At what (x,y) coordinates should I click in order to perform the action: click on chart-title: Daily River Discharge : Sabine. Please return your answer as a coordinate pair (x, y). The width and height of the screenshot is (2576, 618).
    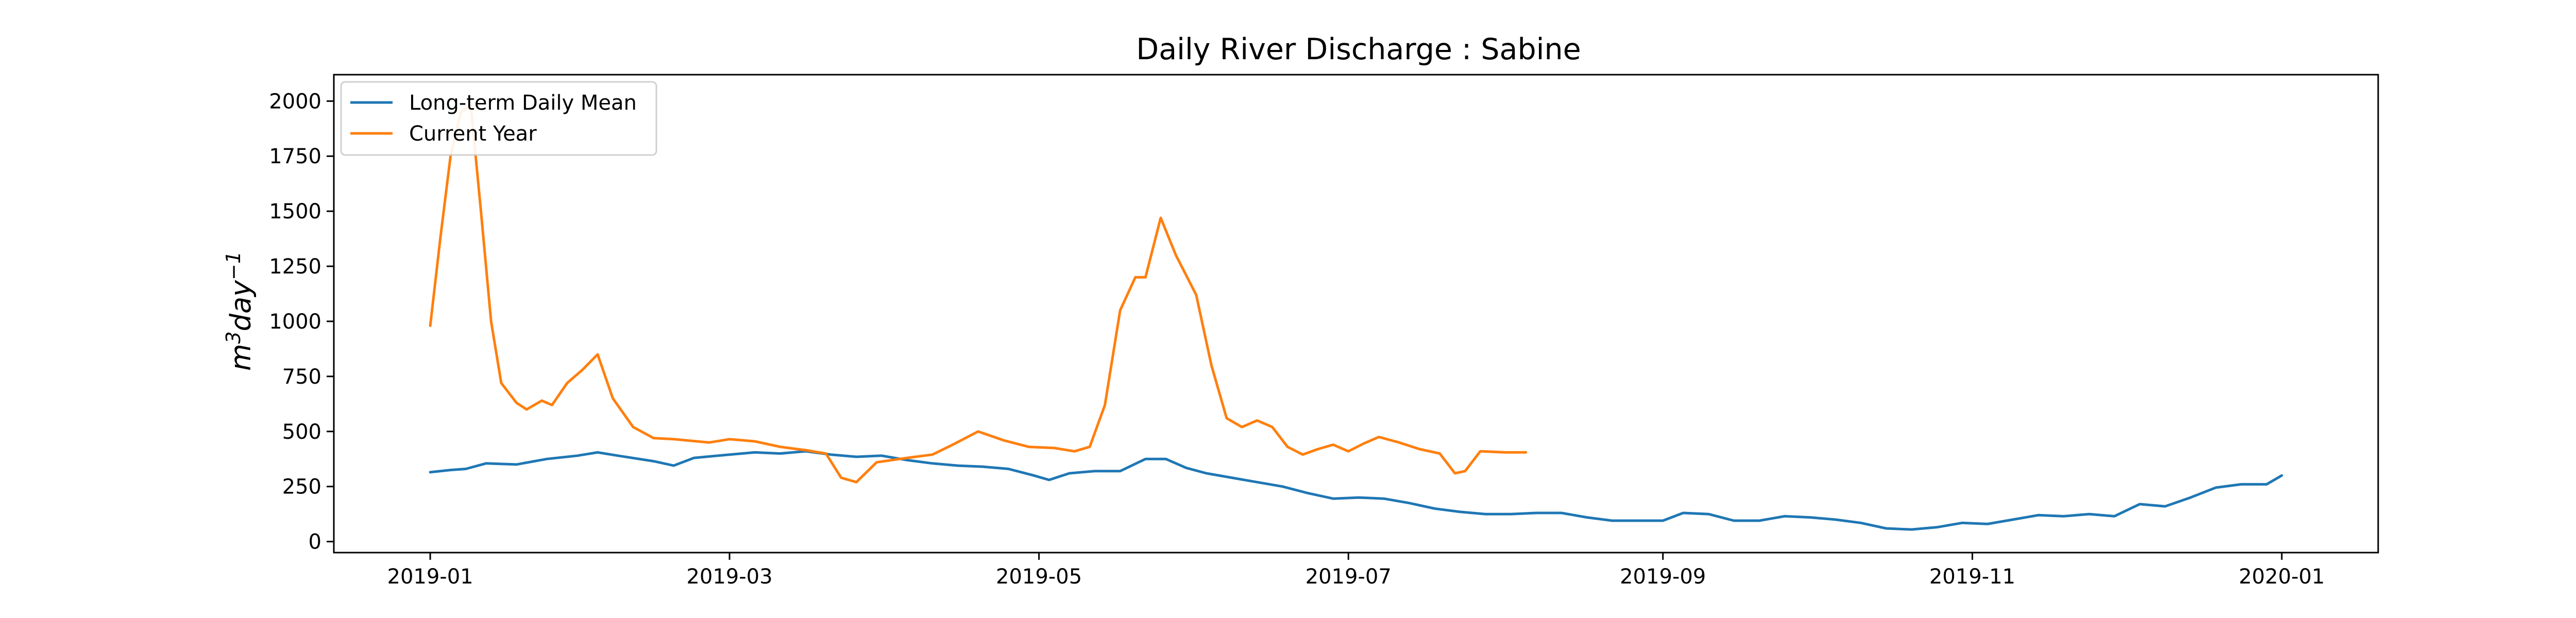
    Looking at the image, I should click on (1358, 49).